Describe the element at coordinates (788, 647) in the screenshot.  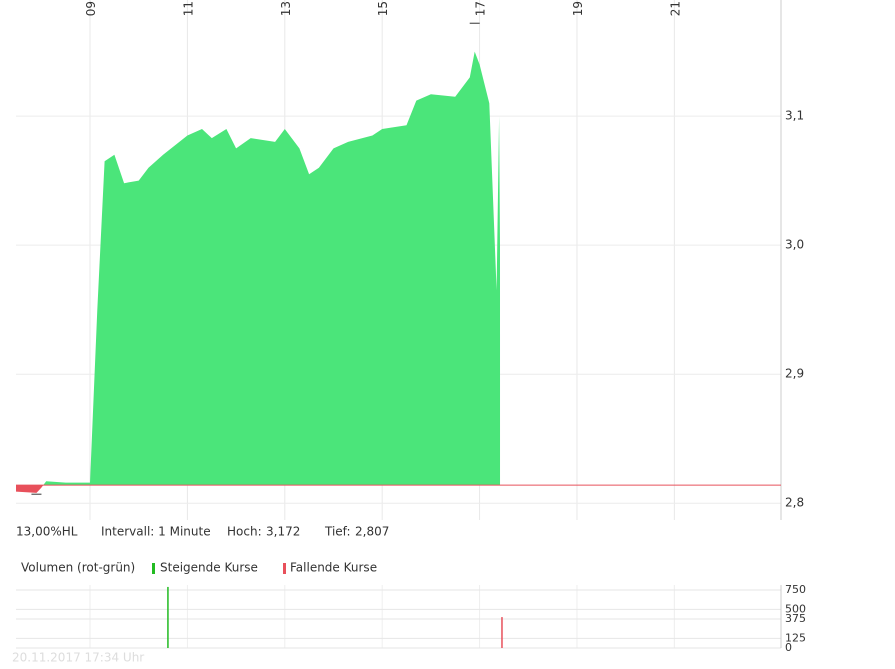
I see `y-tick-label: 0` at that location.